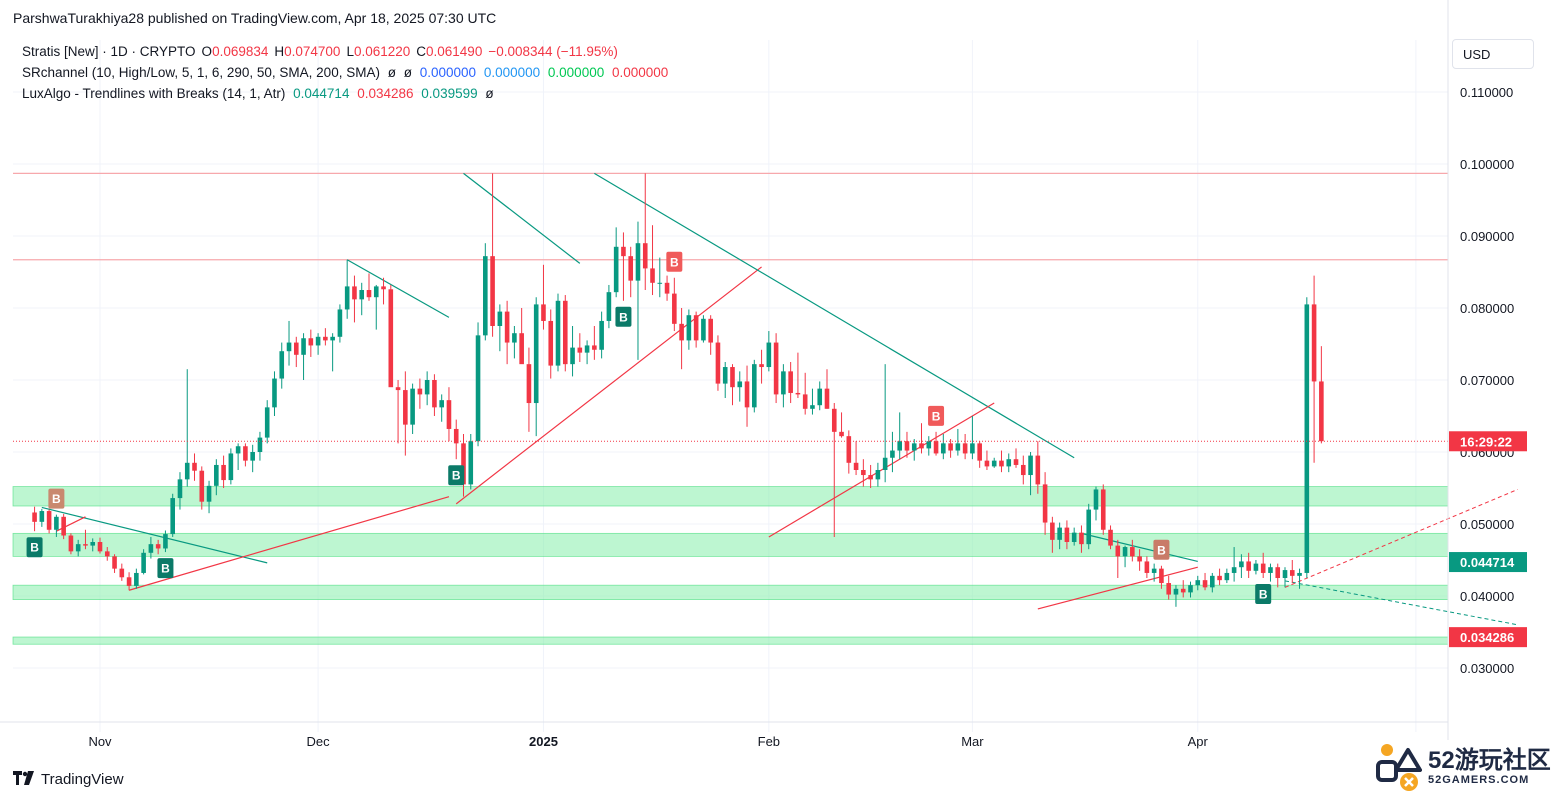 This screenshot has height=803, width=1553. Describe the element at coordinates (109, 51) in the screenshot. I see `symbol-title: Stratis [New] · 1D · CRYPTO` at that location.